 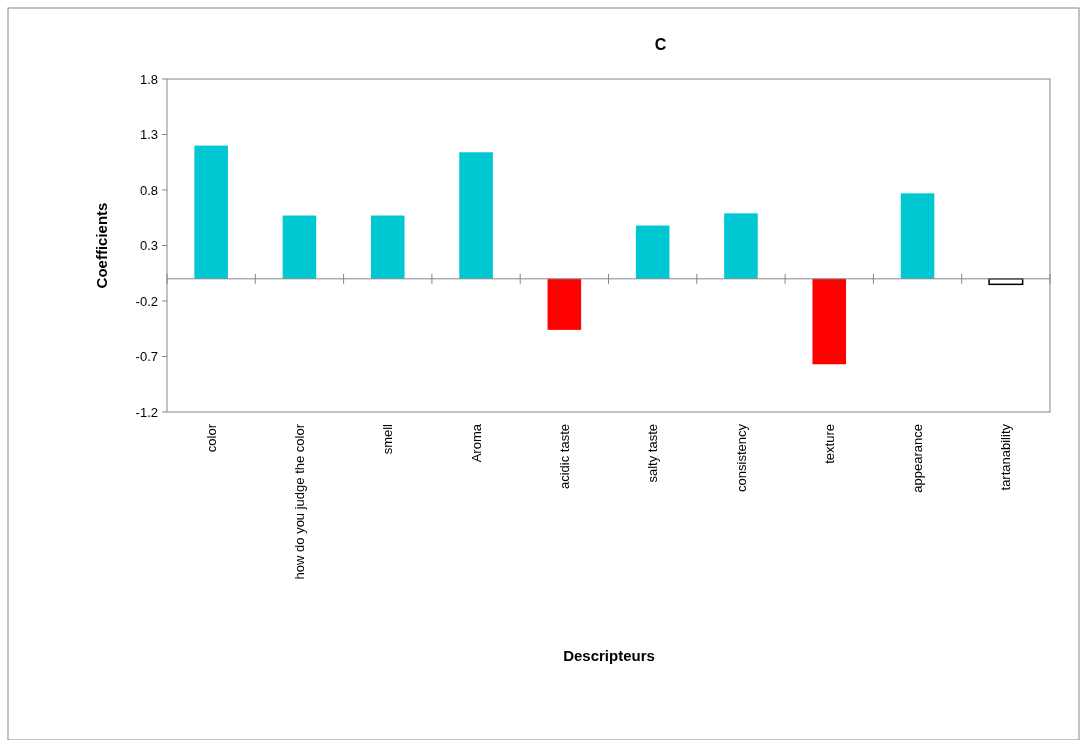 What do you see at coordinates (829, 444) in the screenshot?
I see `x-tick-label: texture` at bounding box center [829, 444].